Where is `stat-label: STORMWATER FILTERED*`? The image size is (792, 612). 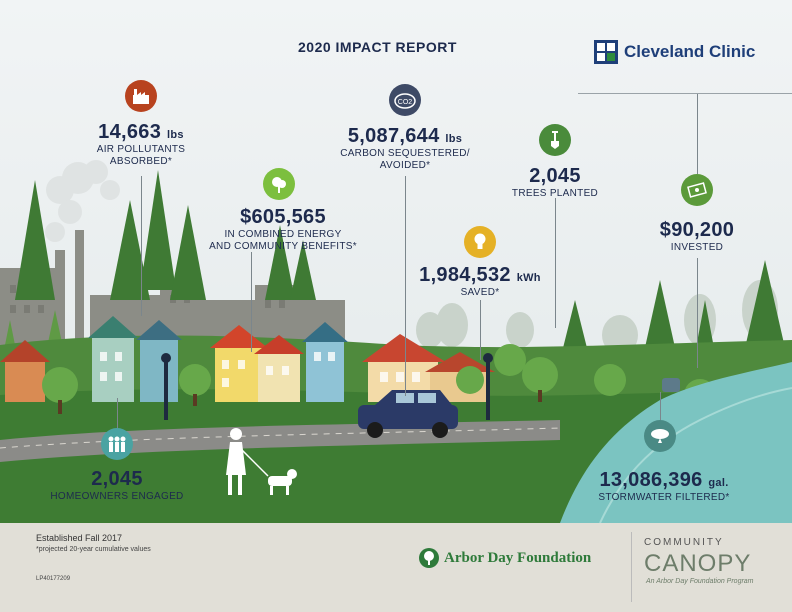 stat-label: STORMWATER FILTERED* is located at coordinates (664, 497).